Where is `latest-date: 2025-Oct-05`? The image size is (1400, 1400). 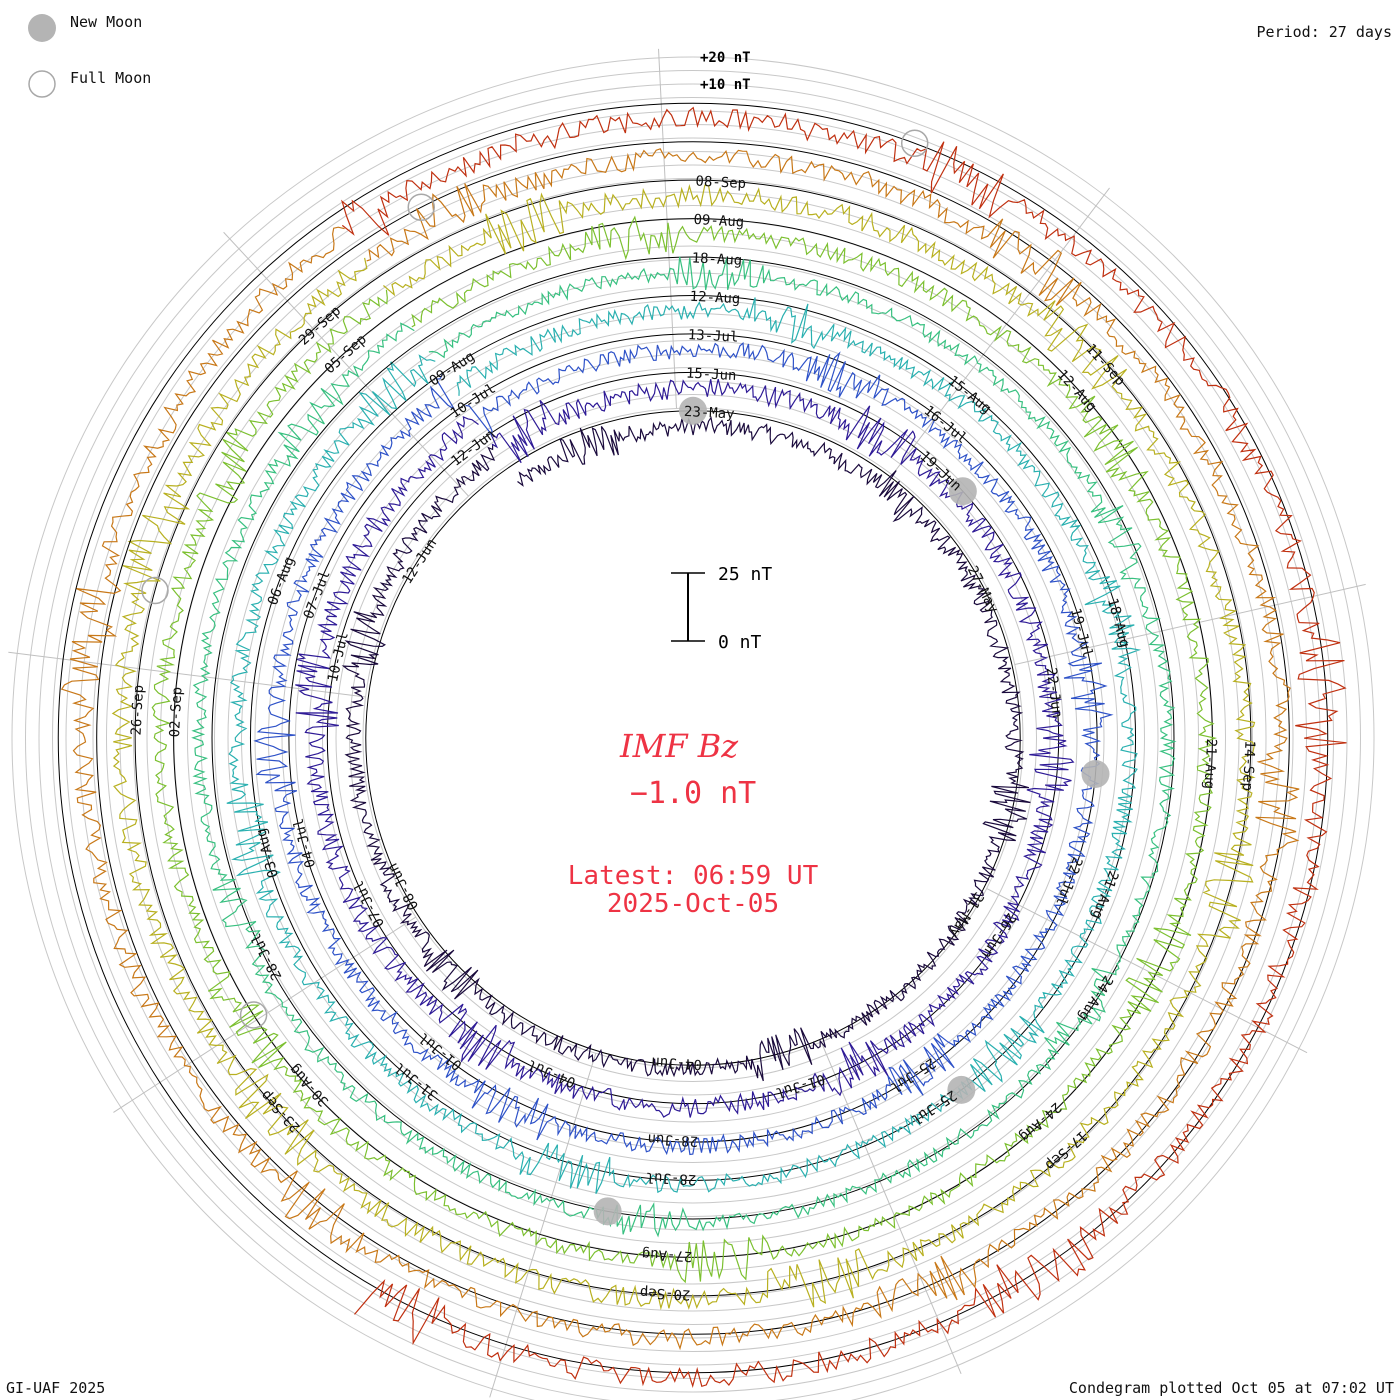
latest-date: 2025-Oct-05 is located at coordinates (693, 904).